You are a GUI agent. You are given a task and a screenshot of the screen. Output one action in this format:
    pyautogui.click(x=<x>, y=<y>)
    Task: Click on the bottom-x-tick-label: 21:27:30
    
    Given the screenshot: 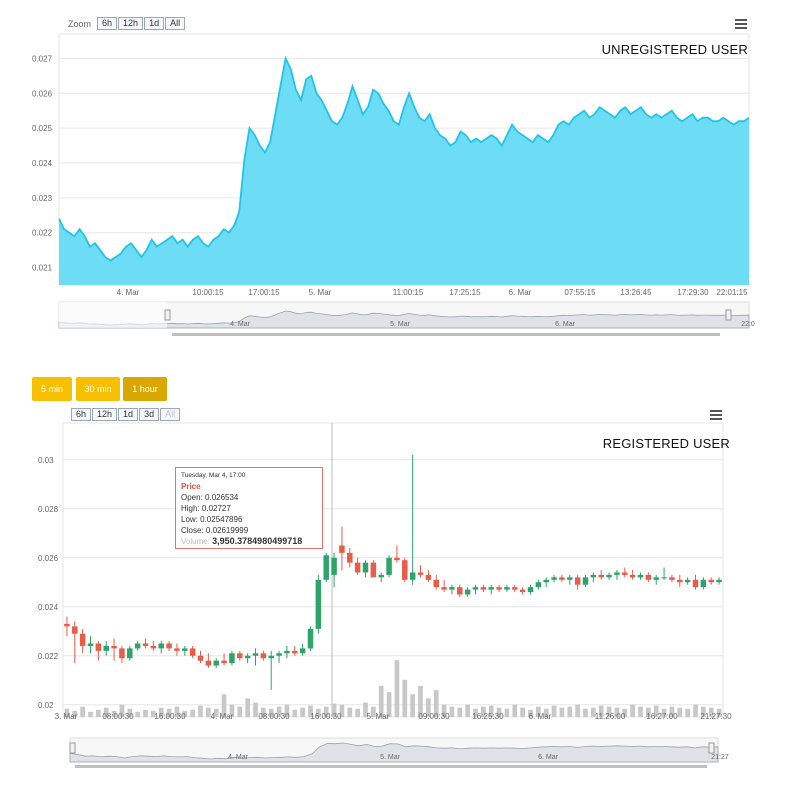 What is the action you would take?
    pyautogui.click(x=716, y=716)
    